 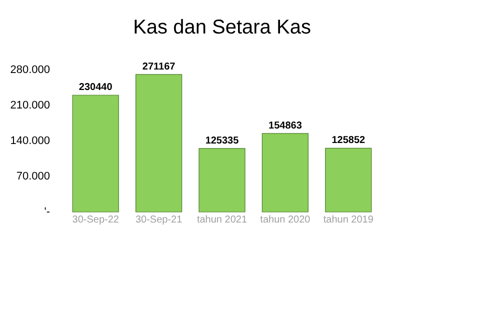 What do you see at coordinates (30, 70) in the screenshot?
I see `y-tick-label: 280.000` at bounding box center [30, 70].